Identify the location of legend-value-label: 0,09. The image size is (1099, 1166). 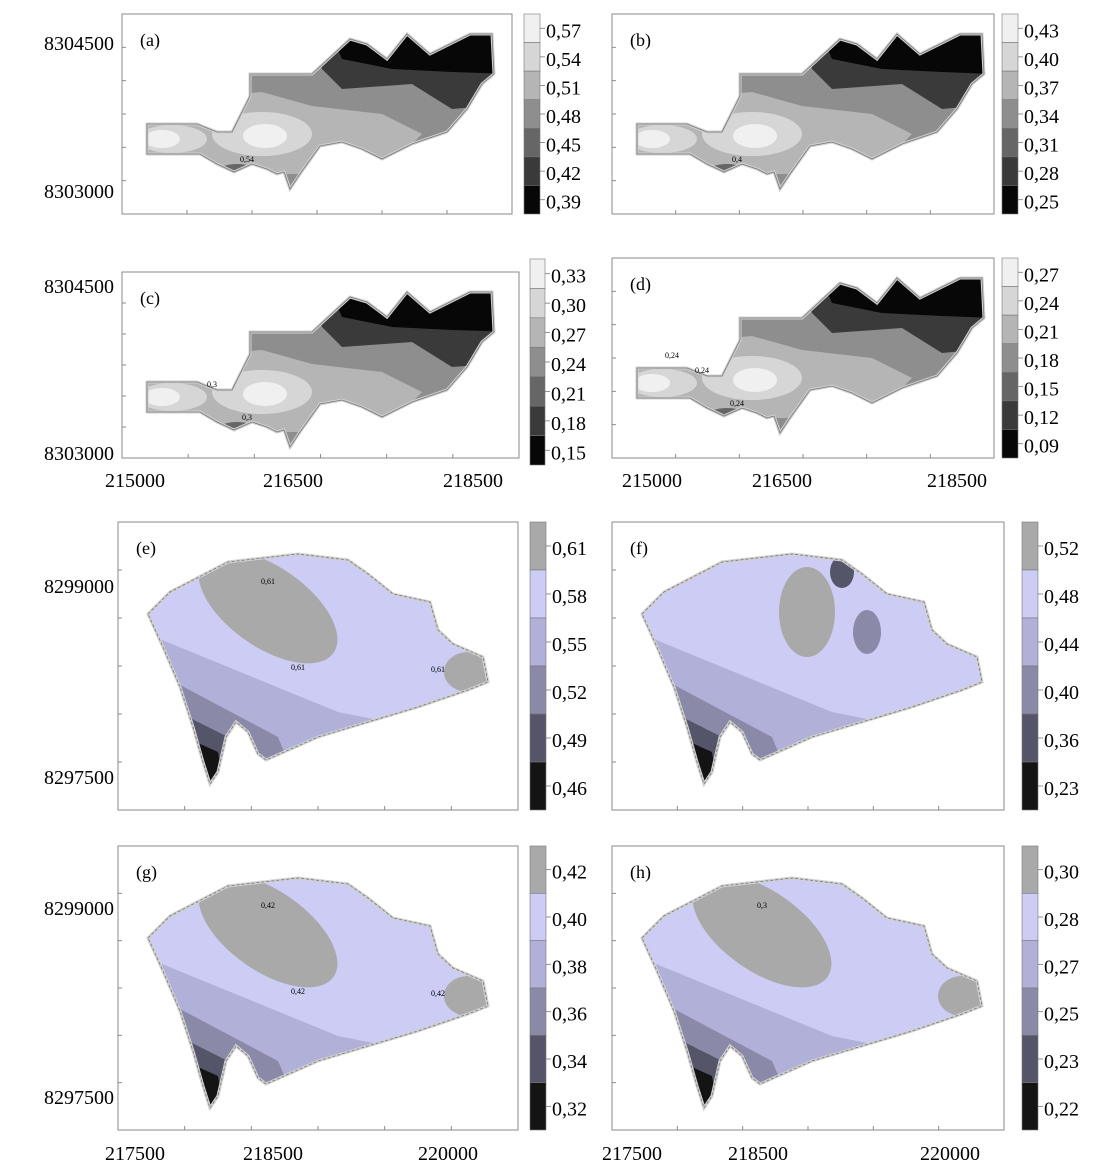
(1041, 447).